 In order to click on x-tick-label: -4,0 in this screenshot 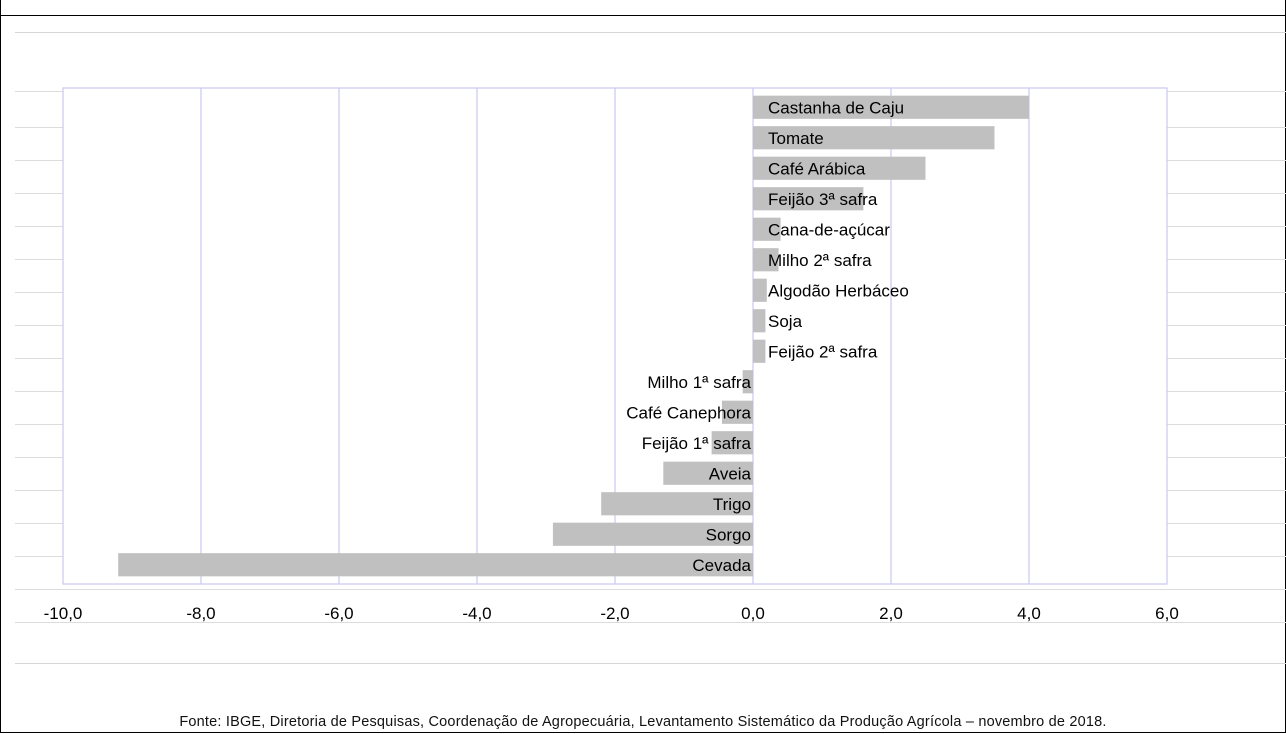, I will do `click(476, 613)`.